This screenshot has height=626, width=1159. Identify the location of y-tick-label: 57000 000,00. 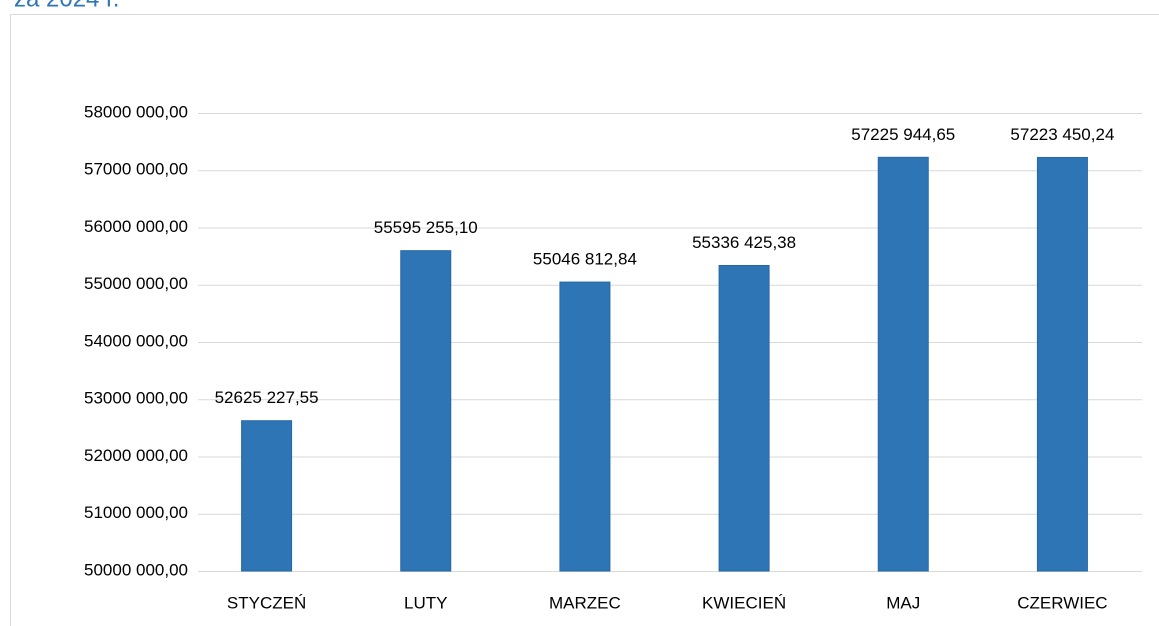
(136, 169).